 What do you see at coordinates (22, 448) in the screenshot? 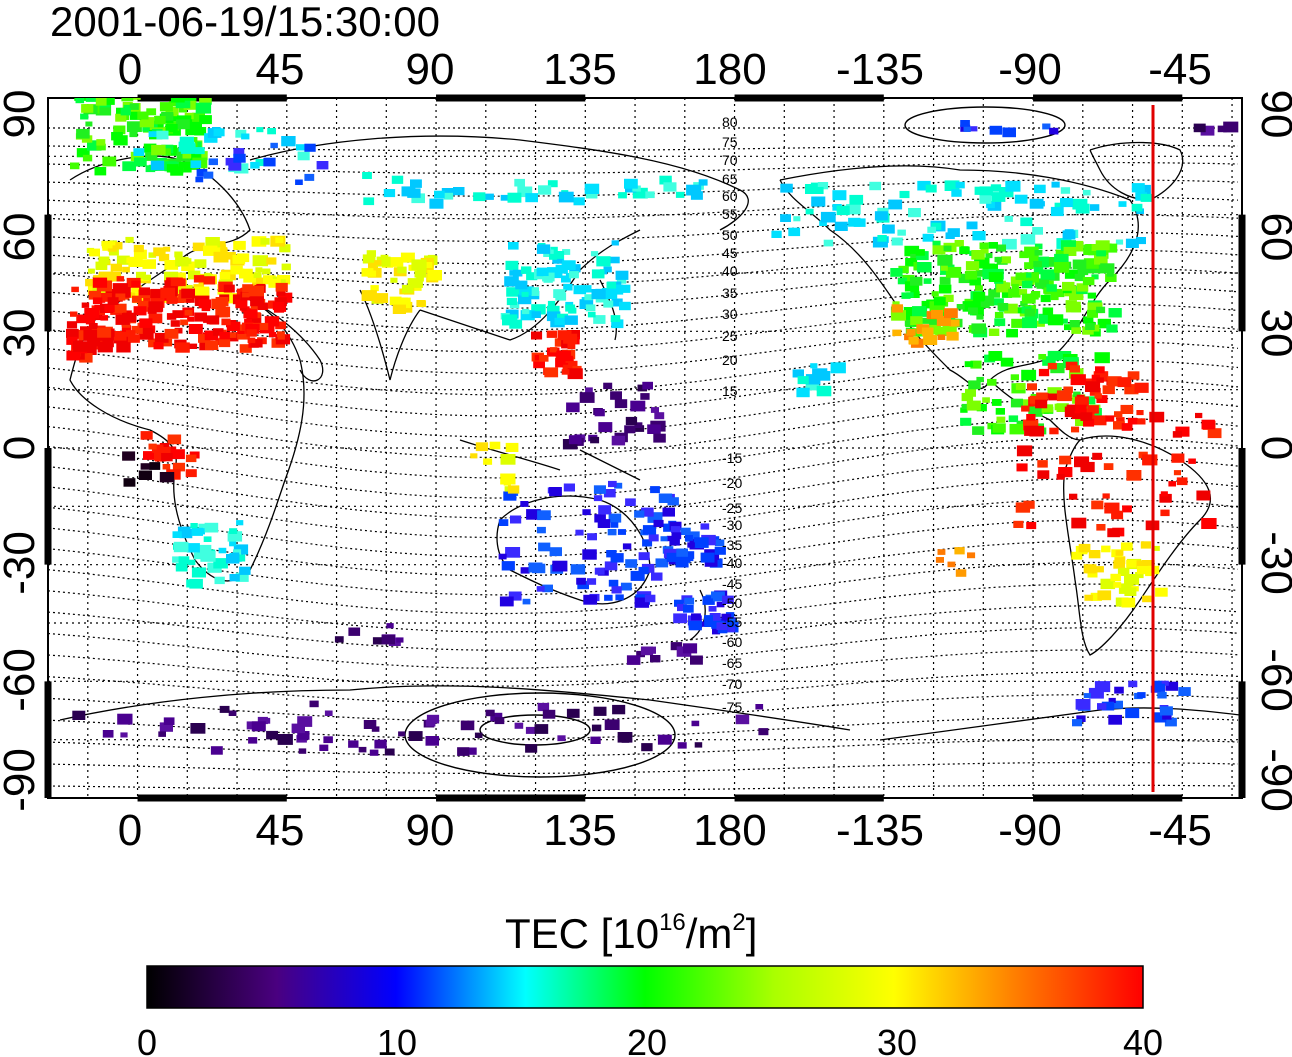
I see `latitude-tick-label: 0` at bounding box center [22, 448].